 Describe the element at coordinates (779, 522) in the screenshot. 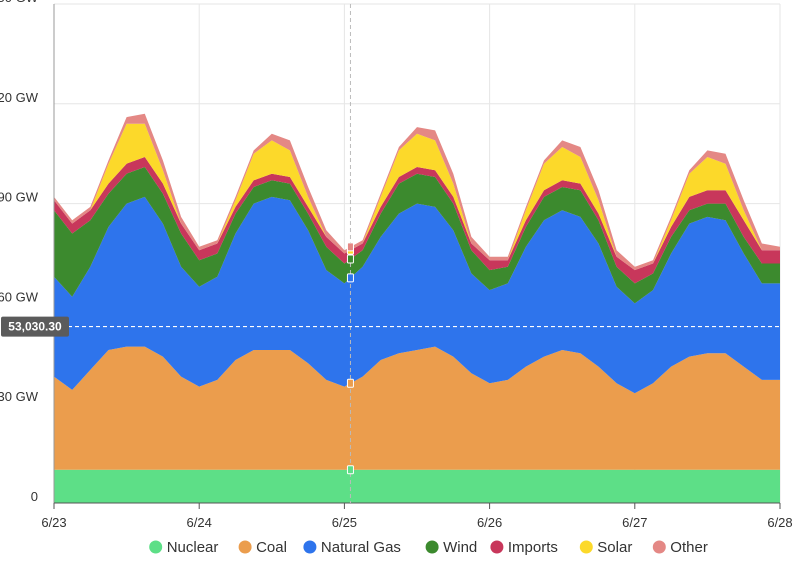

I see `x-tick-label: 6/28` at that location.